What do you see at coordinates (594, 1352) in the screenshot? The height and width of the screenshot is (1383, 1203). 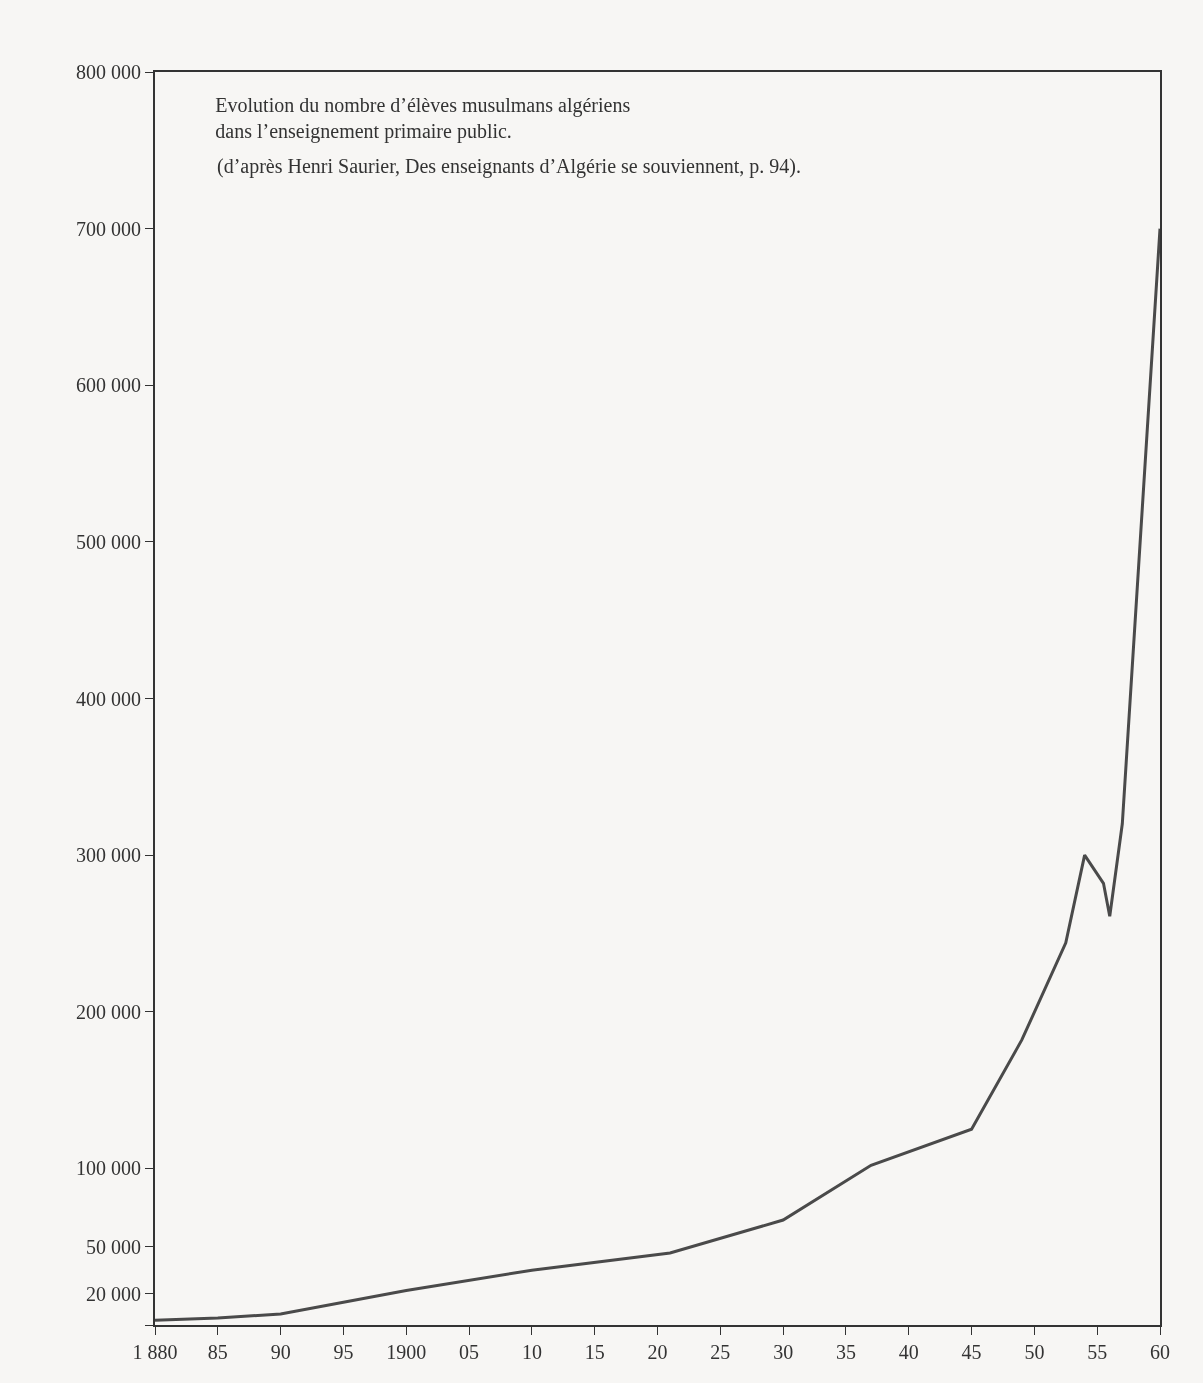 I see `x-tick-label: 15` at bounding box center [594, 1352].